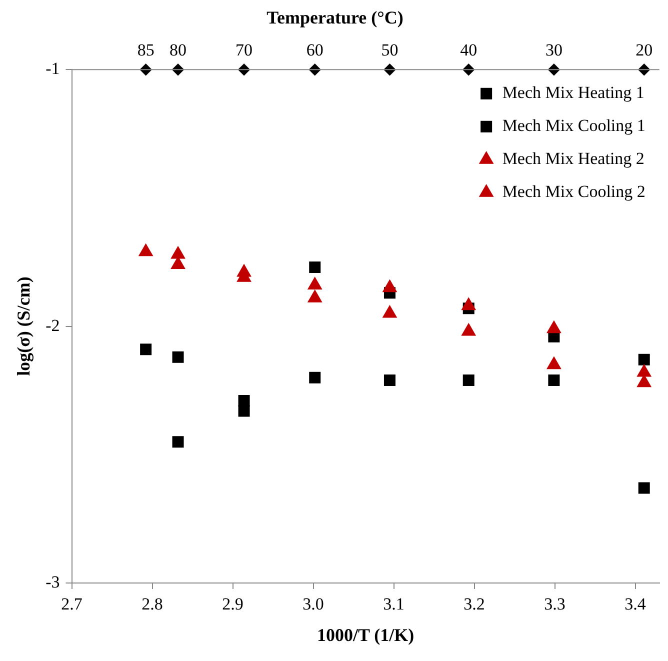 The width and height of the screenshot is (668, 661). Describe the element at coordinates (365, 634) in the screenshot. I see `x-axis-title: 1000/T (1/K)` at that location.